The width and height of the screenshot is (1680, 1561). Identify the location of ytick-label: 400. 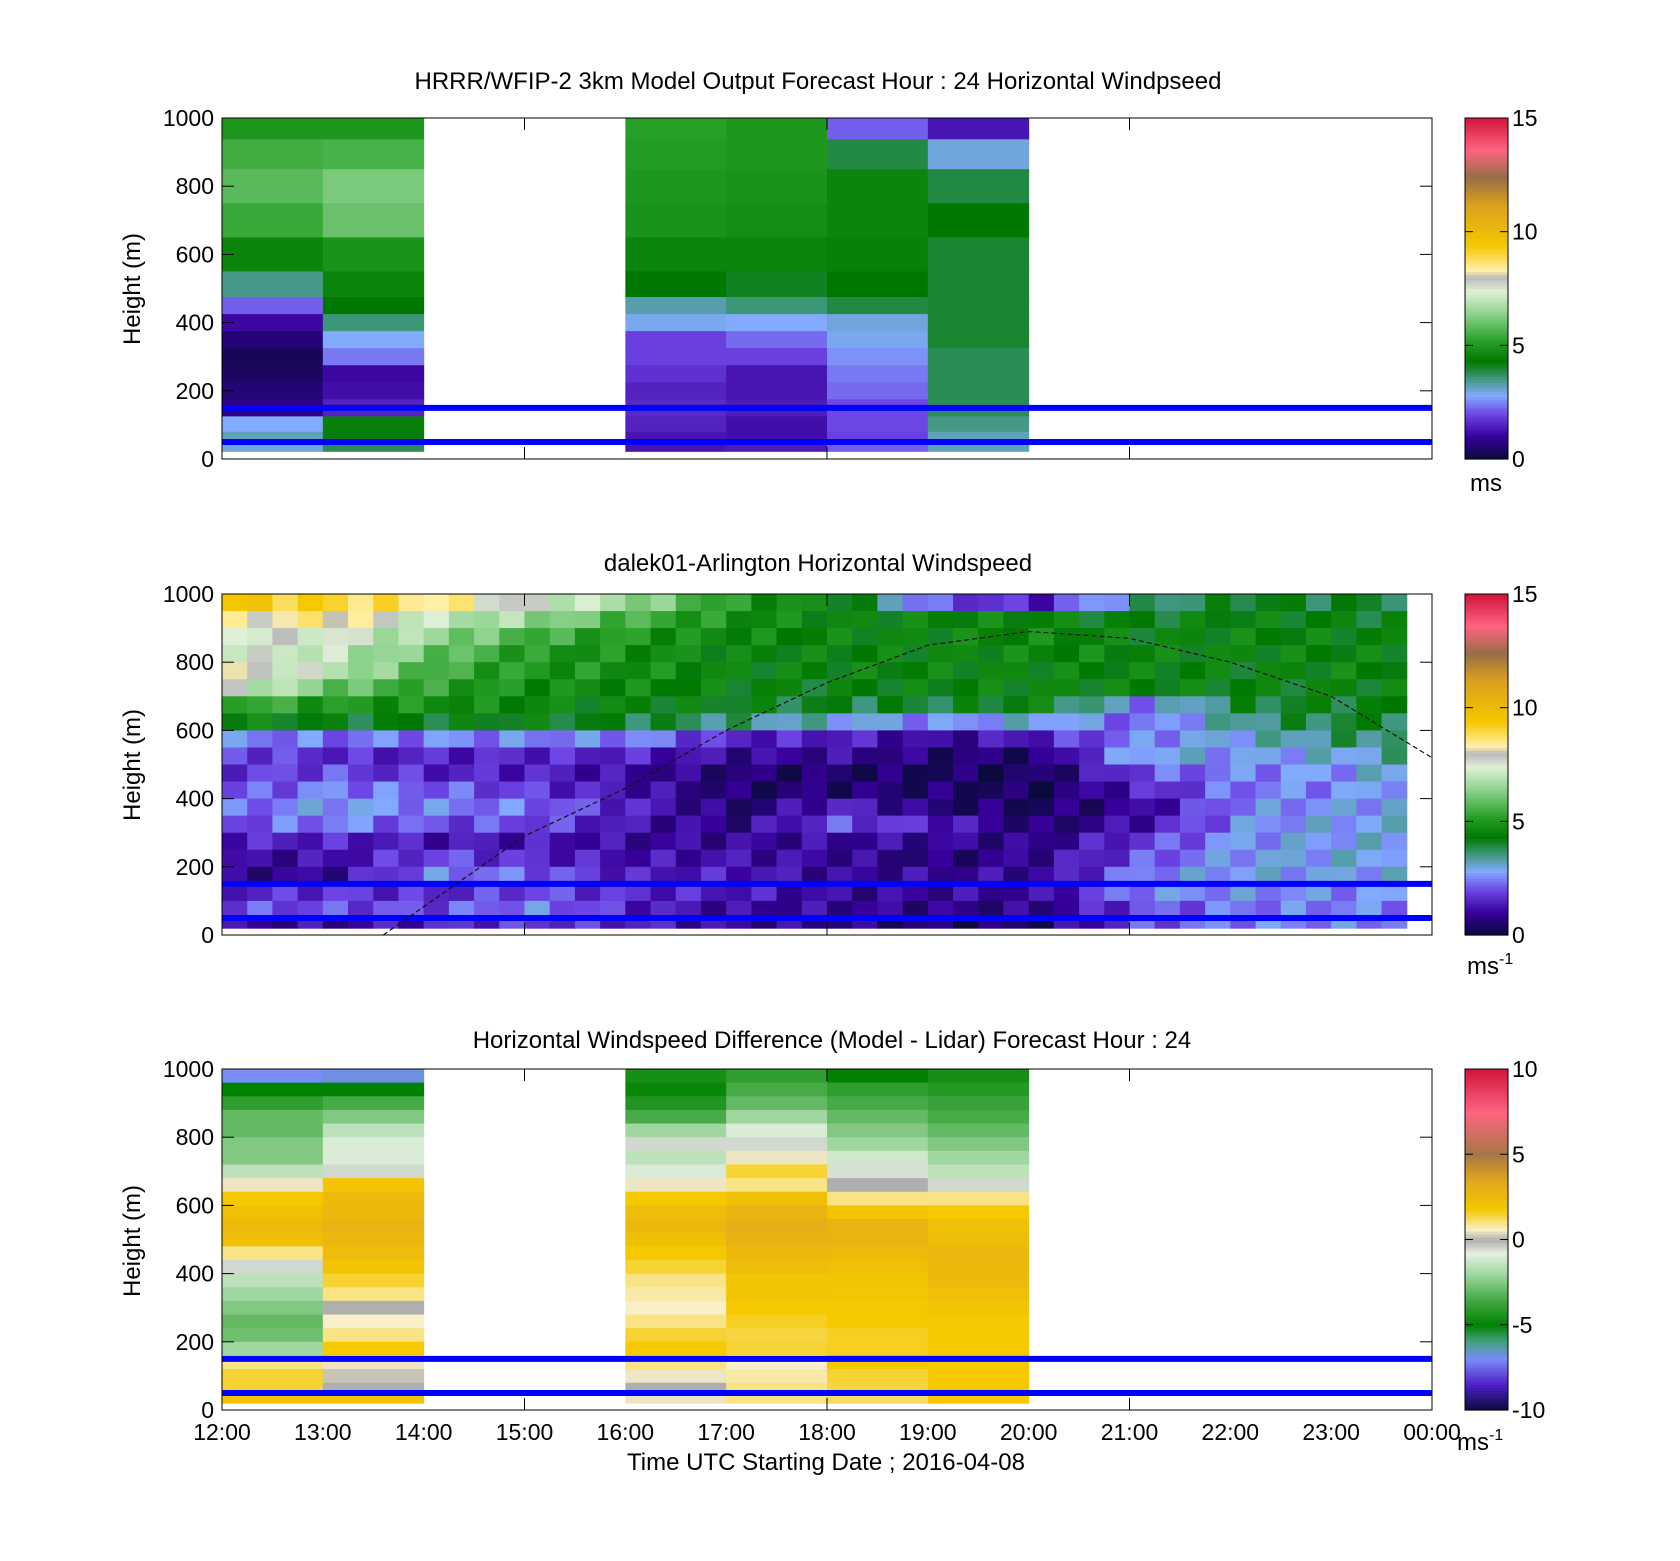
(195, 799).